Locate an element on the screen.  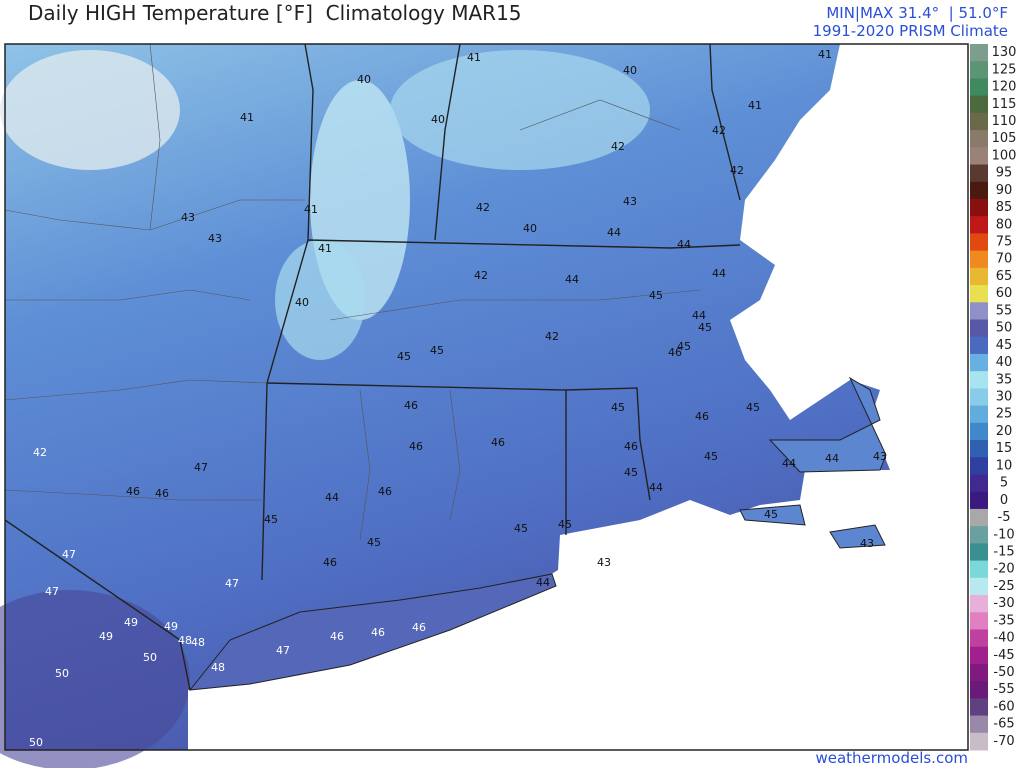
colorbar-label: 85 is located at coordinates (1004, 207).